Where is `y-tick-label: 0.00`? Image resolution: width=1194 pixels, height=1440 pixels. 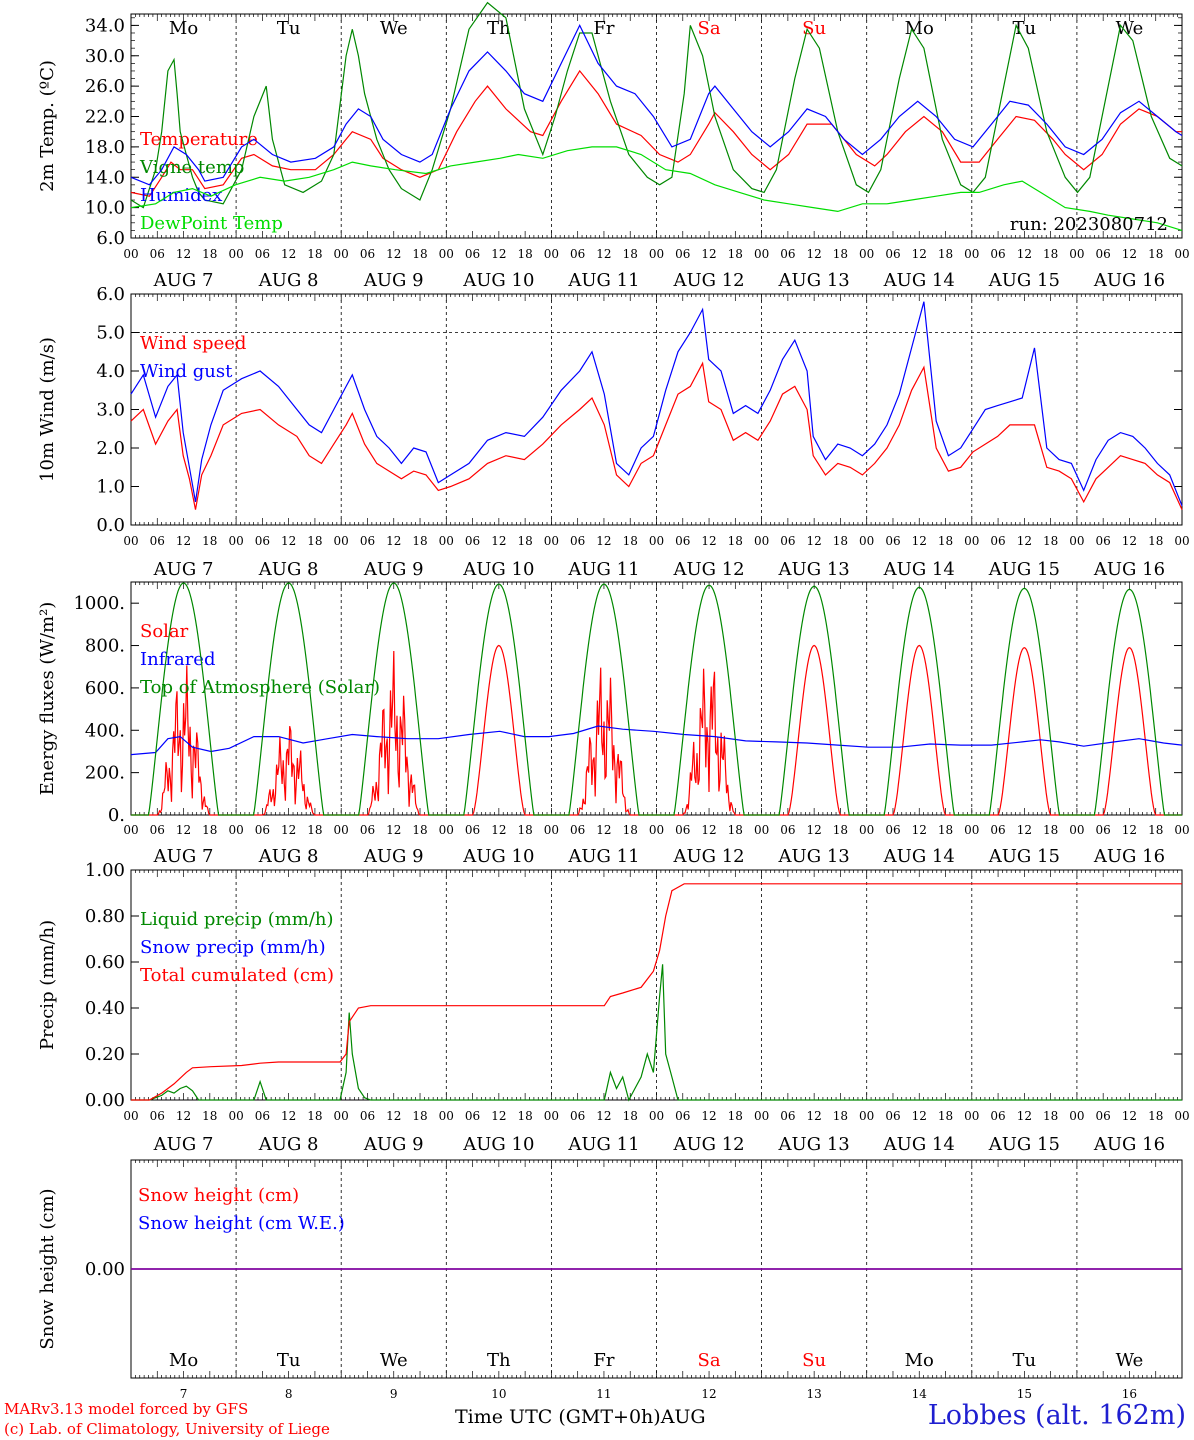 y-tick-label: 0.00 is located at coordinates (105, 1100).